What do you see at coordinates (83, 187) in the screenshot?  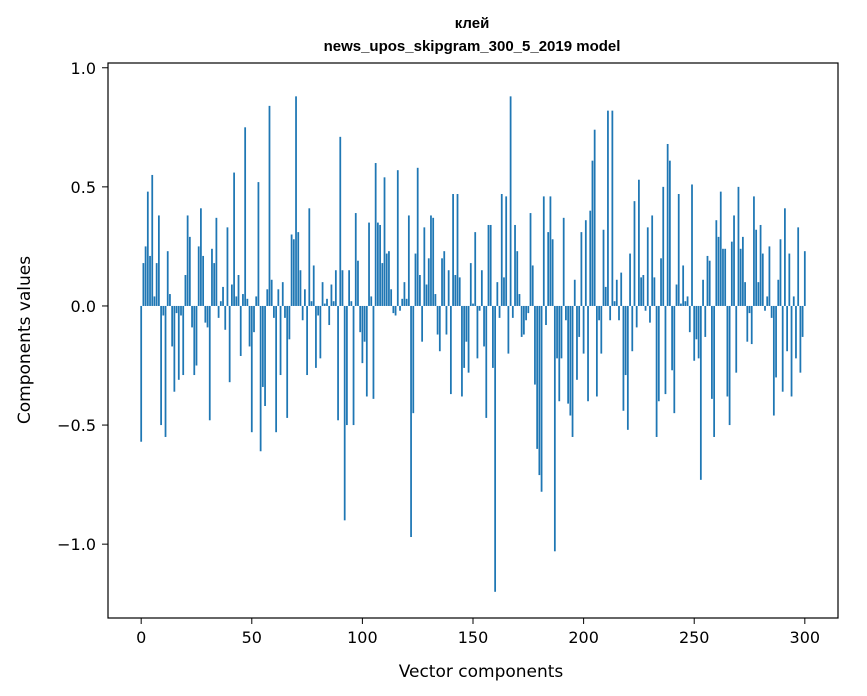 I see `y-tick-label: 0.5` at bounding box center [83, 187].